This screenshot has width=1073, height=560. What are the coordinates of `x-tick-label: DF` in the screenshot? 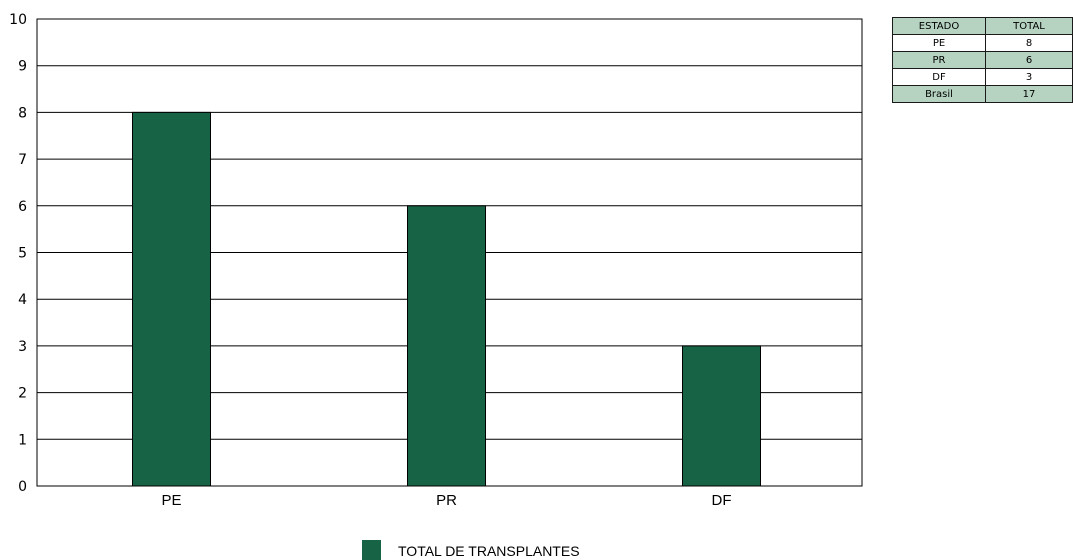 It's located at (722, 500).